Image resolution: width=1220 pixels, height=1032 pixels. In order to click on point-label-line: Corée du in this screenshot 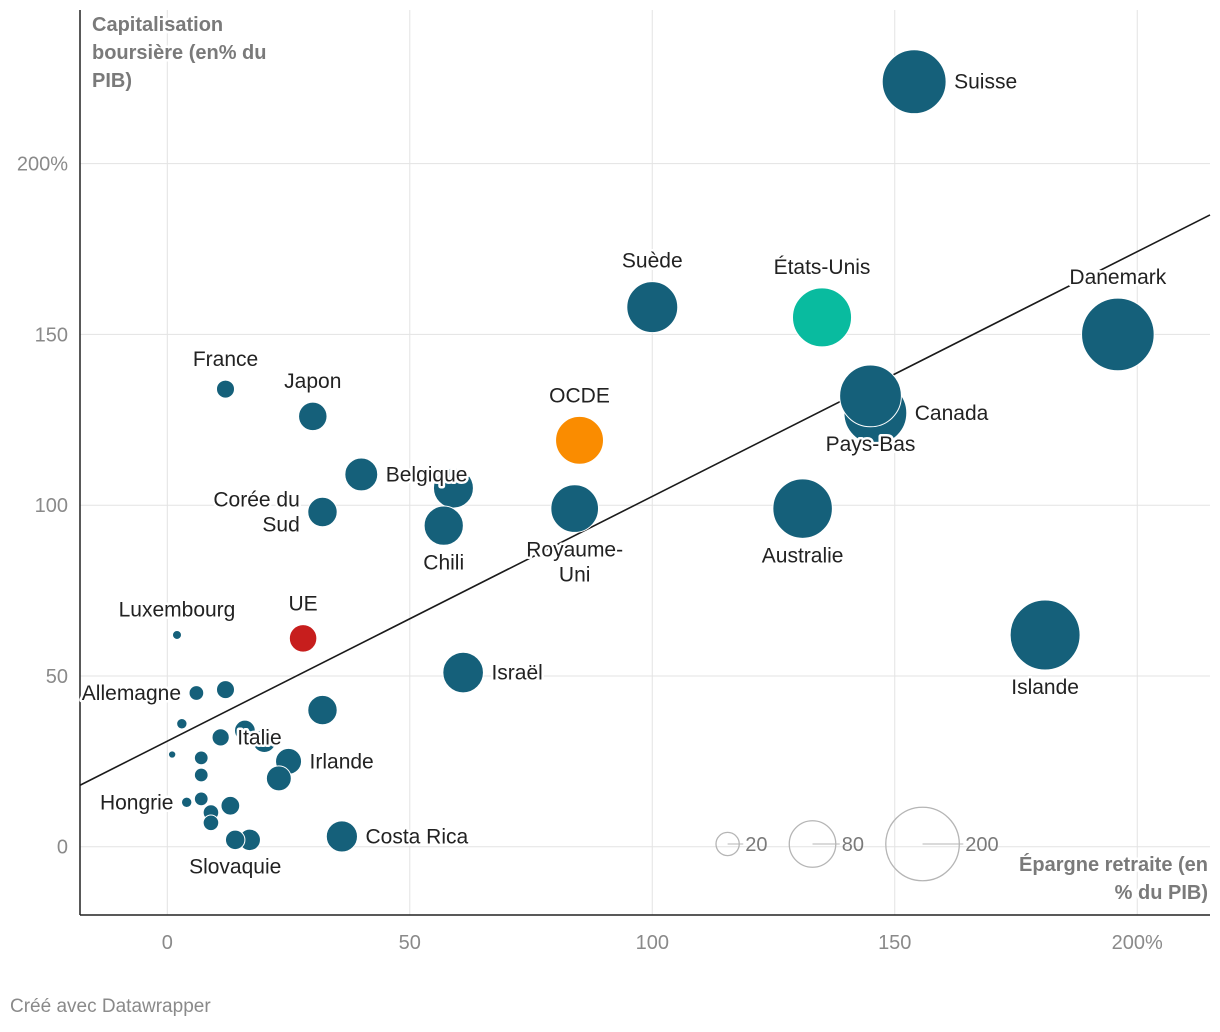, I will do `click(256, 500)`.